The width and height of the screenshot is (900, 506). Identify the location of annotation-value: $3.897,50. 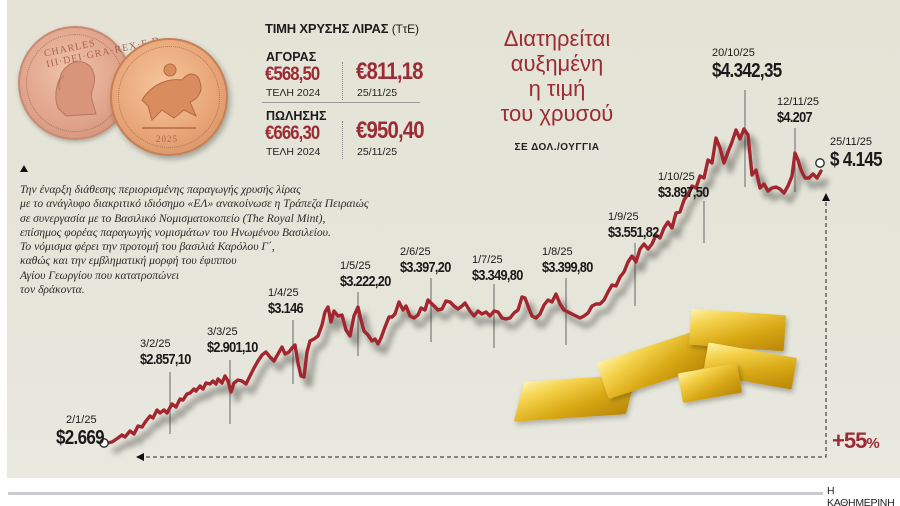
(683, 192).